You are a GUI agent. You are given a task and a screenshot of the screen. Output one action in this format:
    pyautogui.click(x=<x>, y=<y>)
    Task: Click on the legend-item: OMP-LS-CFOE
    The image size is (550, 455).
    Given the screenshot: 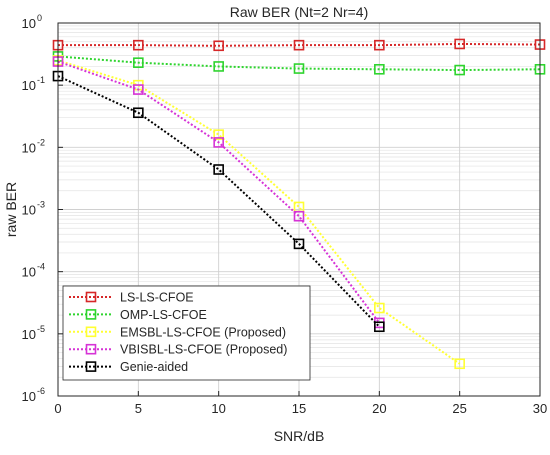 What is the action you would take?
    pyautogui.click(x=138, y=315)
    